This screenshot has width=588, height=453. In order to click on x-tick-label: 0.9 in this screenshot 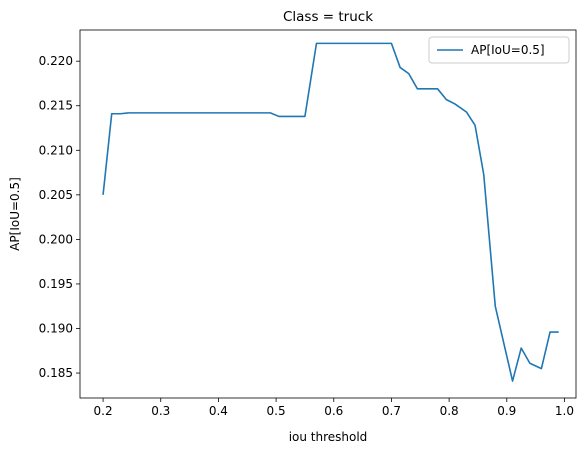, I will do `click(506, 411)`.